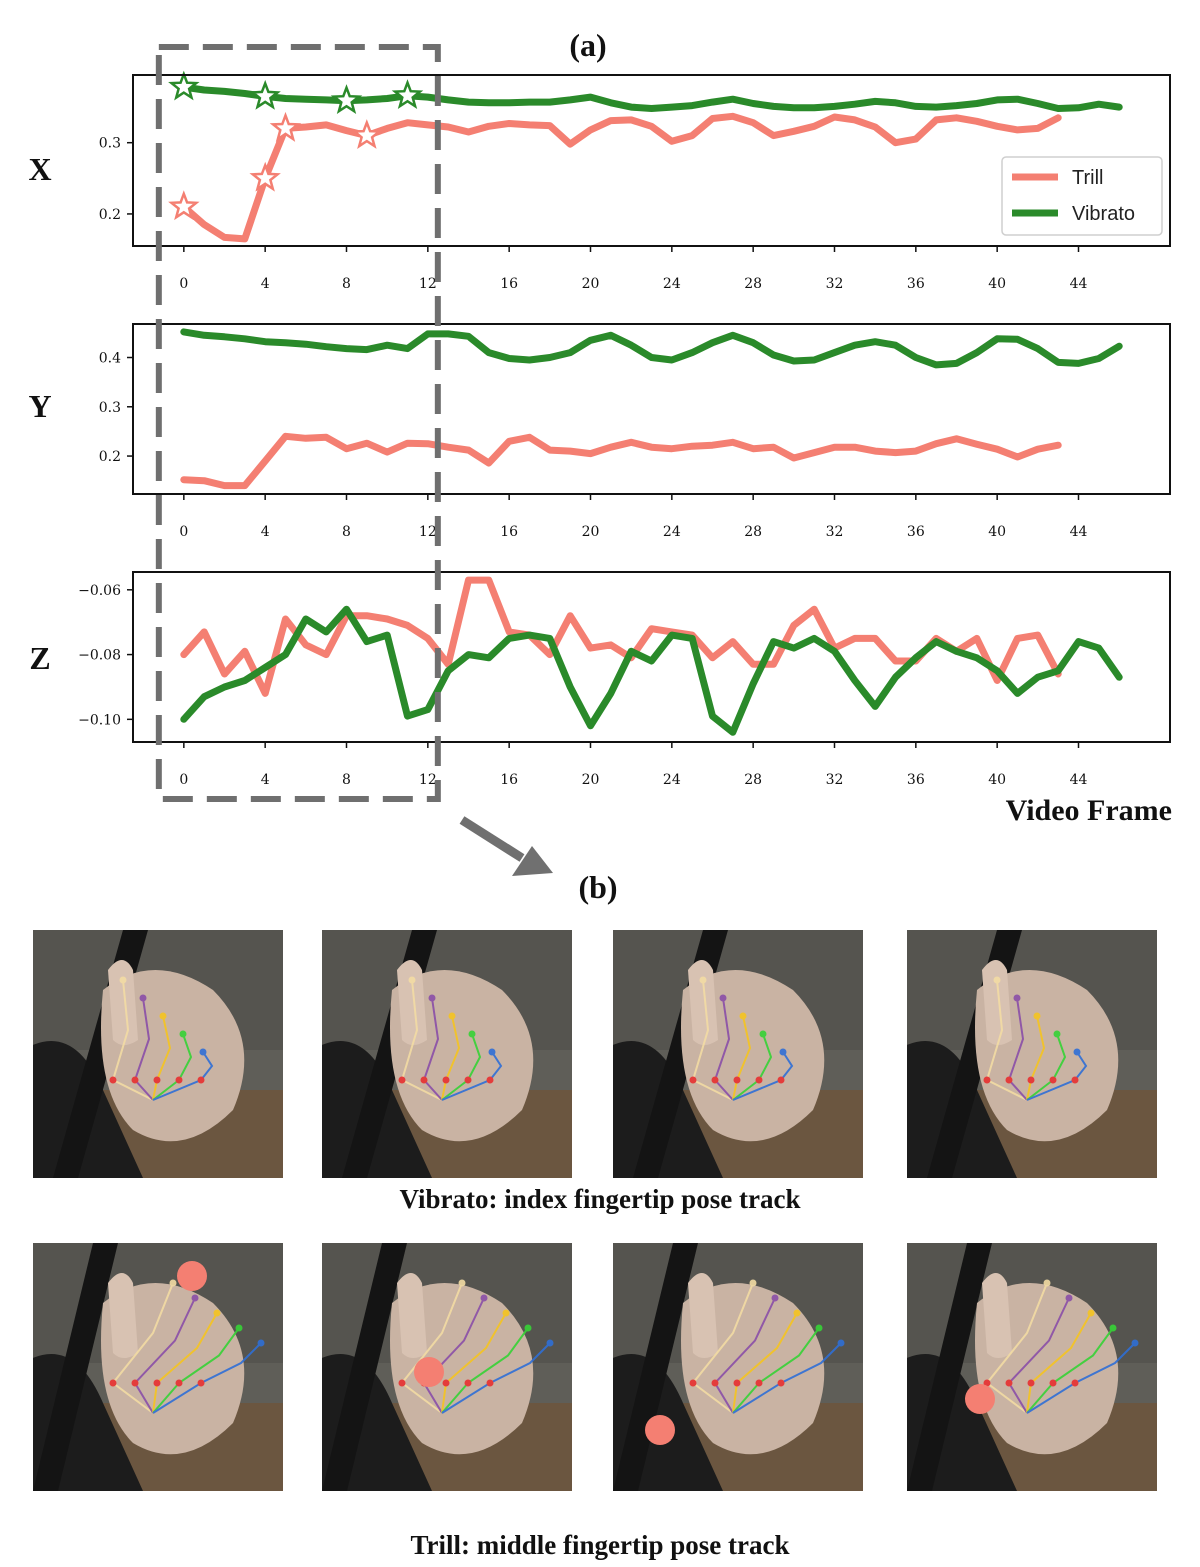  What do you see at coordinates (39, 406) in the screenshot?
I see `axis-letter-y: Y` at bounding box center [39, 406].